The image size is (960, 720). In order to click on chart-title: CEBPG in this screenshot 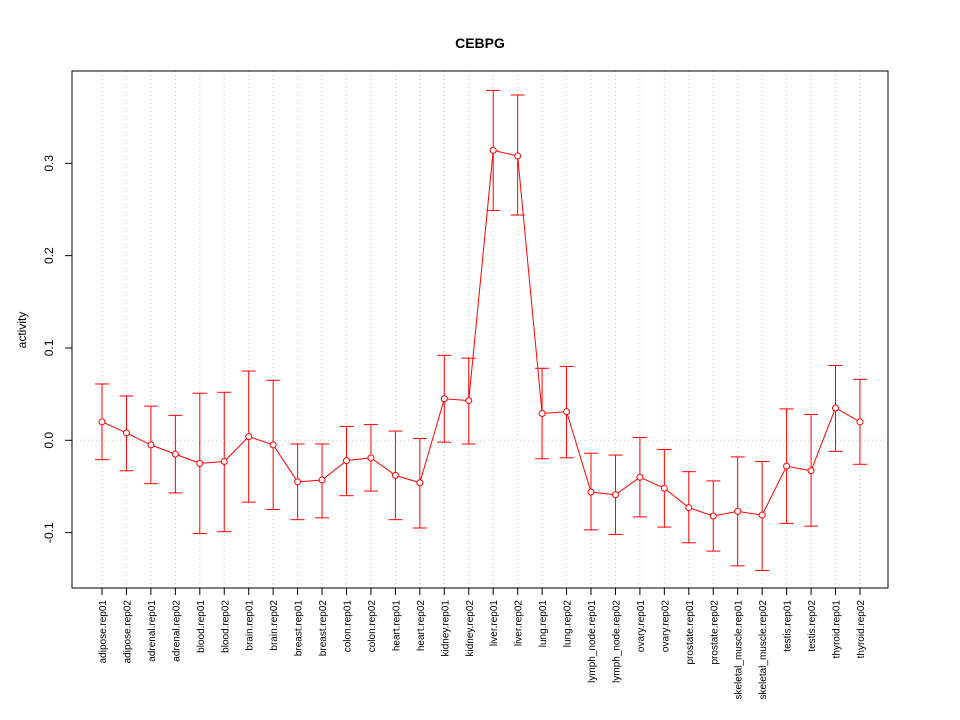, I will do `click(480, 43)`.